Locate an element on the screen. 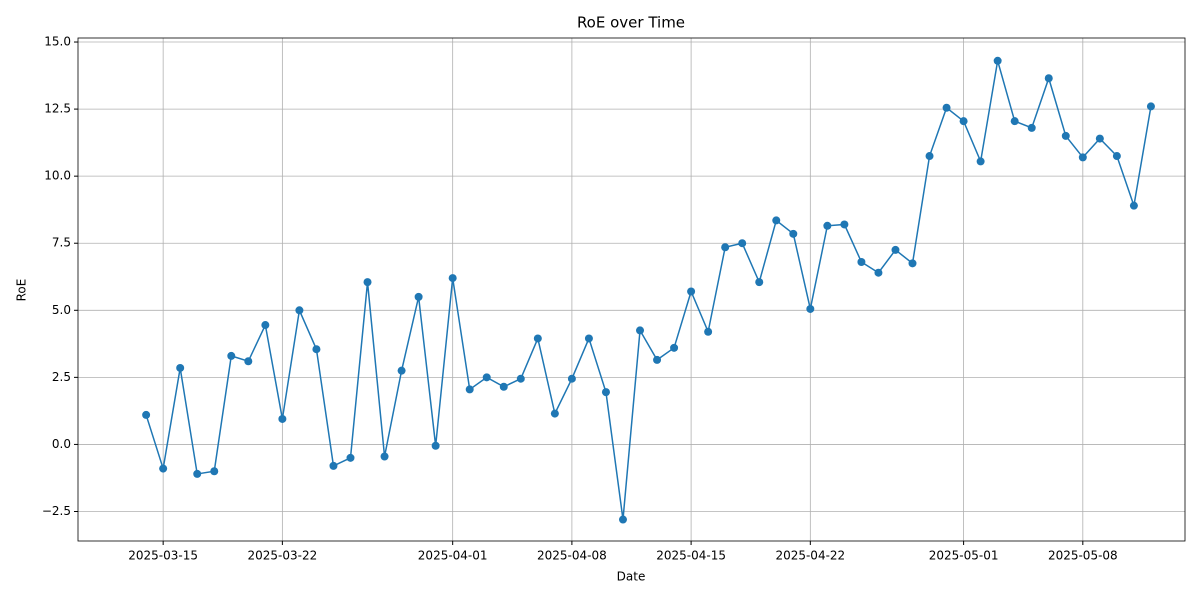  x-tick-label: 2025-03-22 is located at coordinates (282, 556).